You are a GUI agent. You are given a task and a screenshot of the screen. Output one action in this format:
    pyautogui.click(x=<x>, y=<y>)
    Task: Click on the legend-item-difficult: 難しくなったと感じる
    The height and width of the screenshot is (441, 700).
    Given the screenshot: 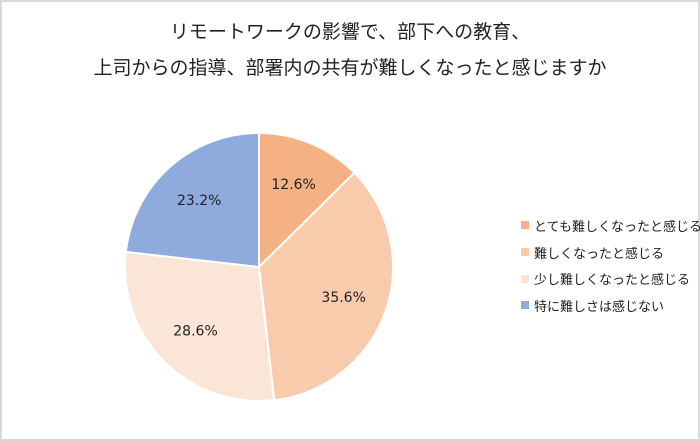 What is the action you would take?
    pyautogui.click(x=610, y=252)
    